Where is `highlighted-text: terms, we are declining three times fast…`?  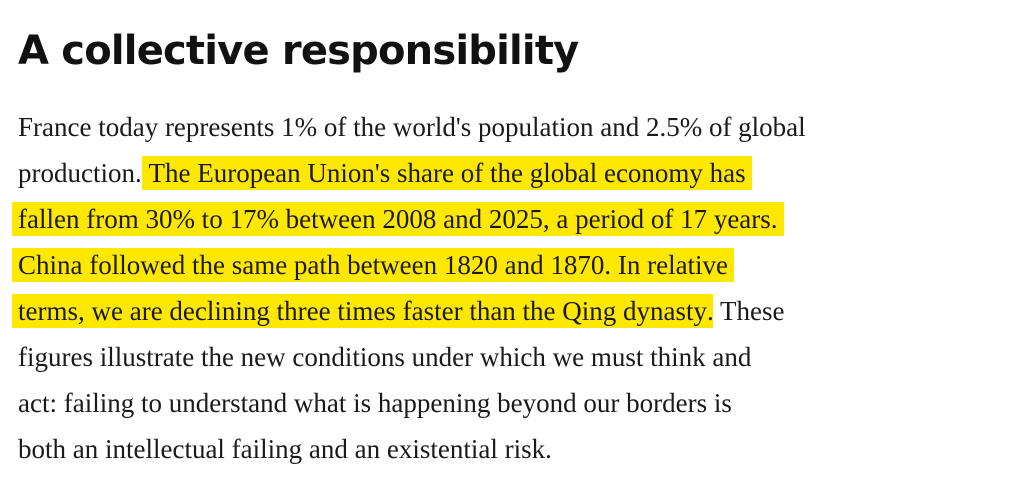 highlighted-text: terms, we are declining three times fast… is located at coordinates (363, 311).